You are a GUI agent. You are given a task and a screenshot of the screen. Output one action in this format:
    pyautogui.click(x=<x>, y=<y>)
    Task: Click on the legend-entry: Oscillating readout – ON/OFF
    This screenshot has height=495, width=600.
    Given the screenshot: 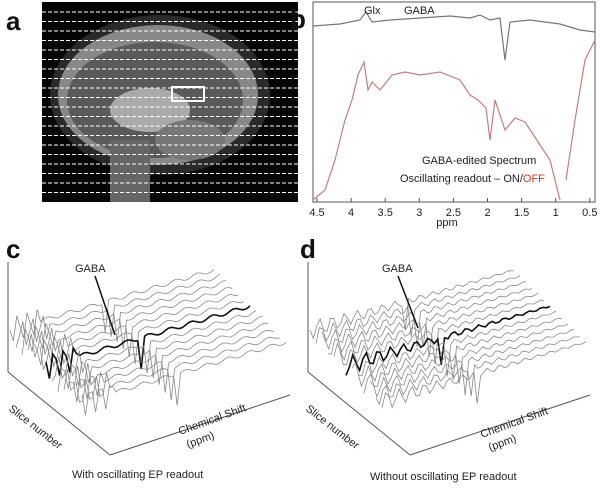 What is the action you would take?
    pyautogui.click(x=472, y=179)
    